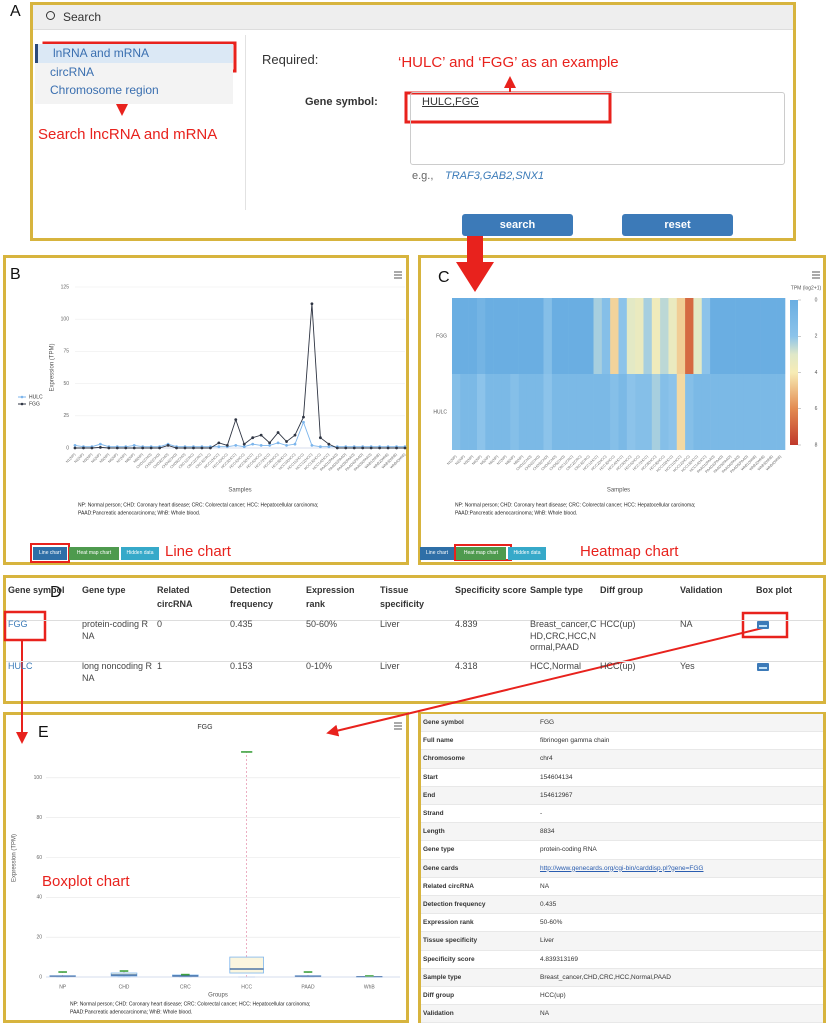 The width and height of the screenshot is (828, 1024). What do you see at coordinates (466, 666) in the screenshot?
I see `table-cell: 4.318` at bounding box center [466, 666].